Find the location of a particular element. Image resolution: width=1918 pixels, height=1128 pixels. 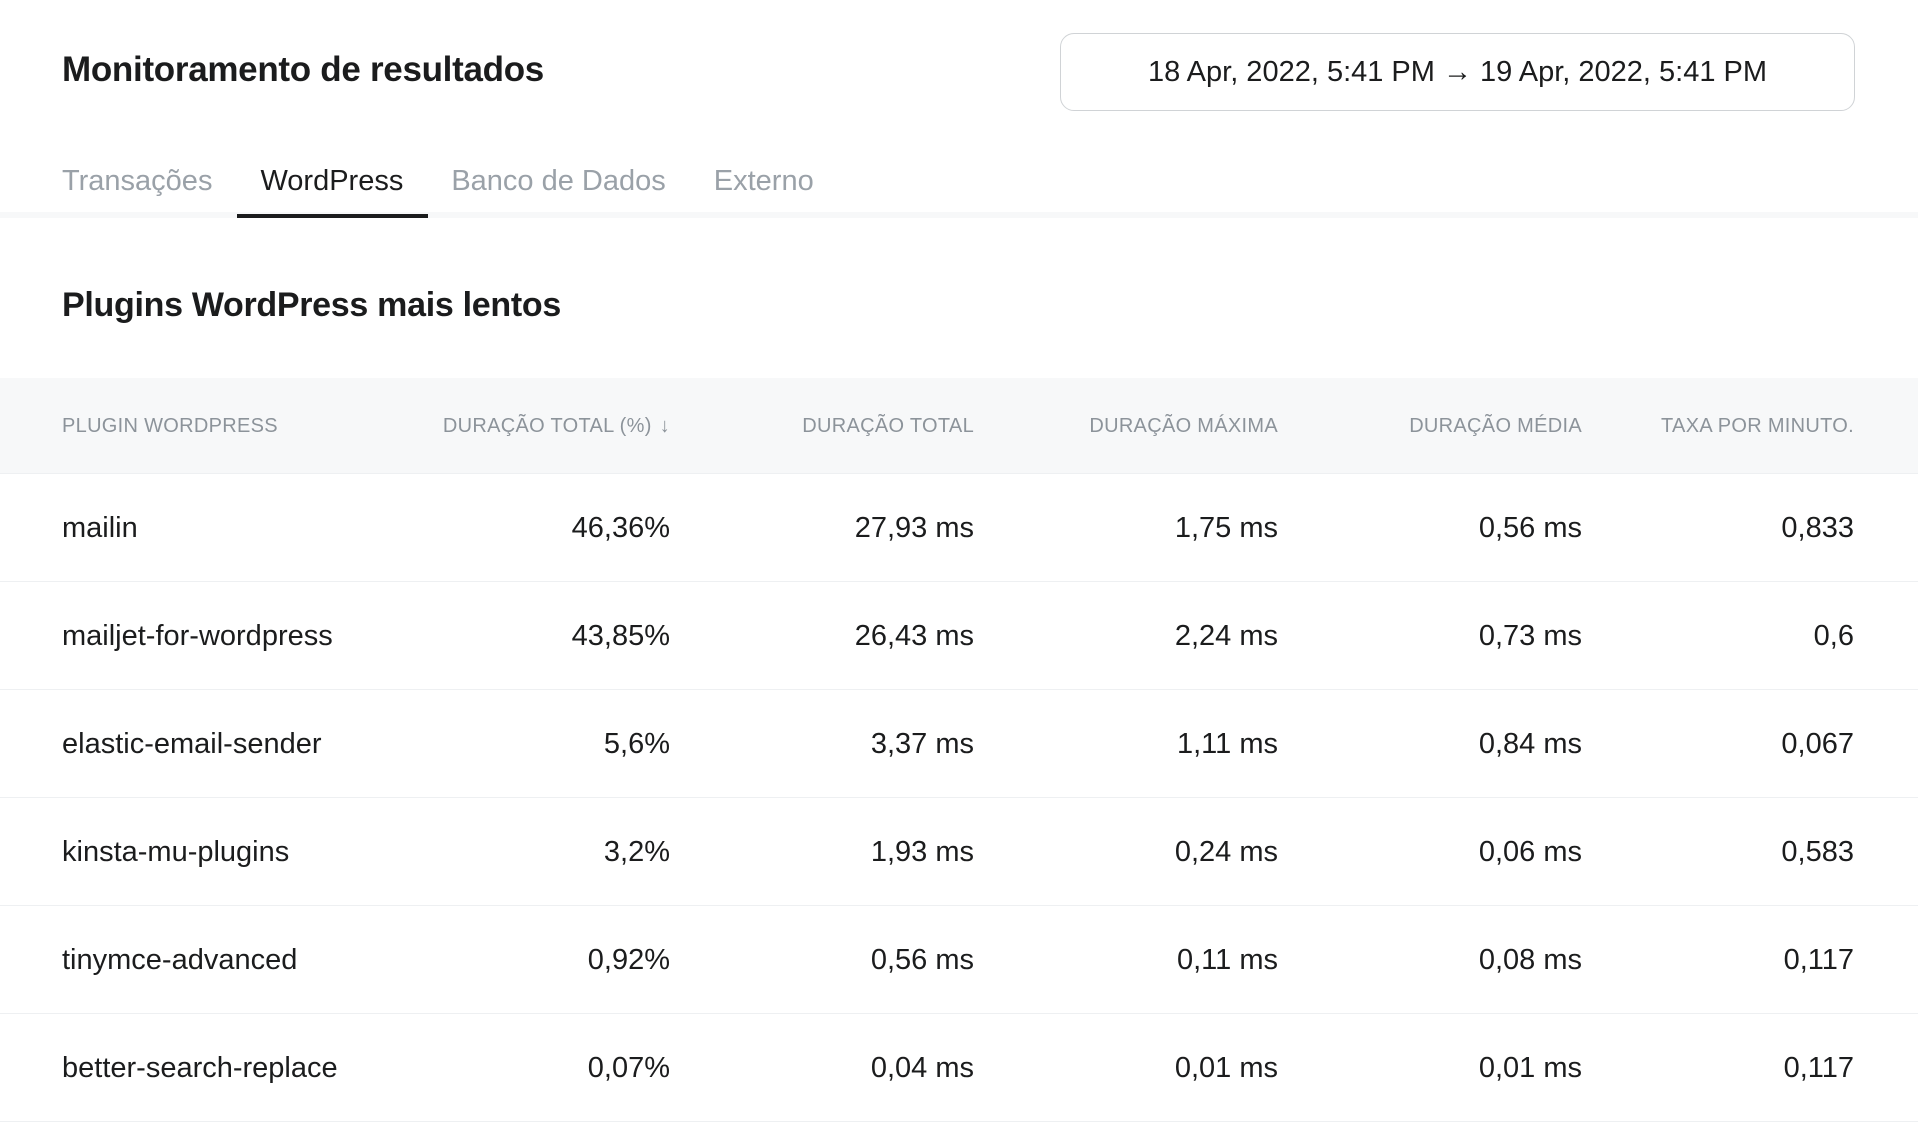

rate-per-minute: 0,067 is located at coordinates (1817, 744).